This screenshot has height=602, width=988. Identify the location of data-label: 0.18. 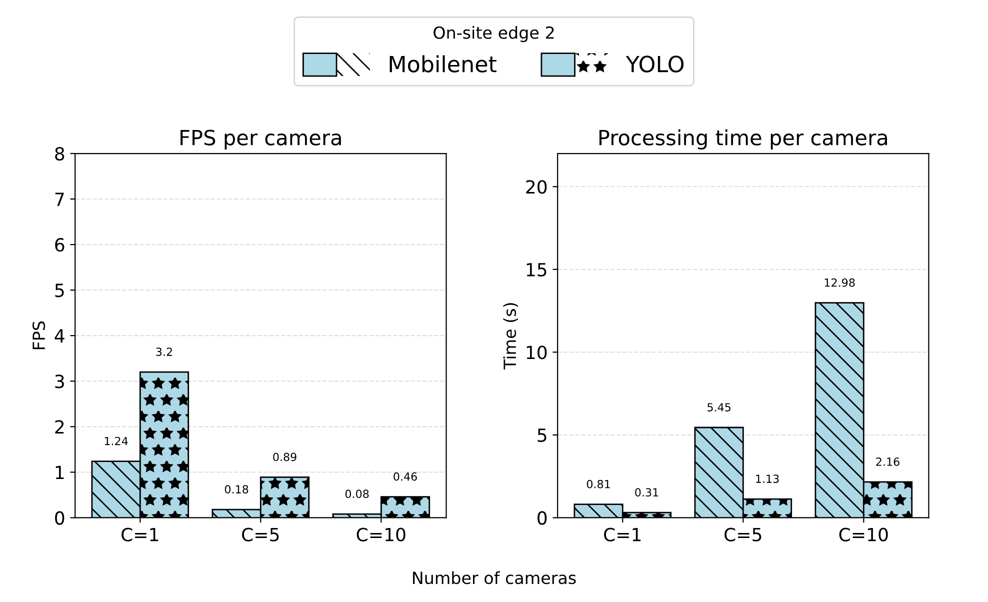
(236, 489).